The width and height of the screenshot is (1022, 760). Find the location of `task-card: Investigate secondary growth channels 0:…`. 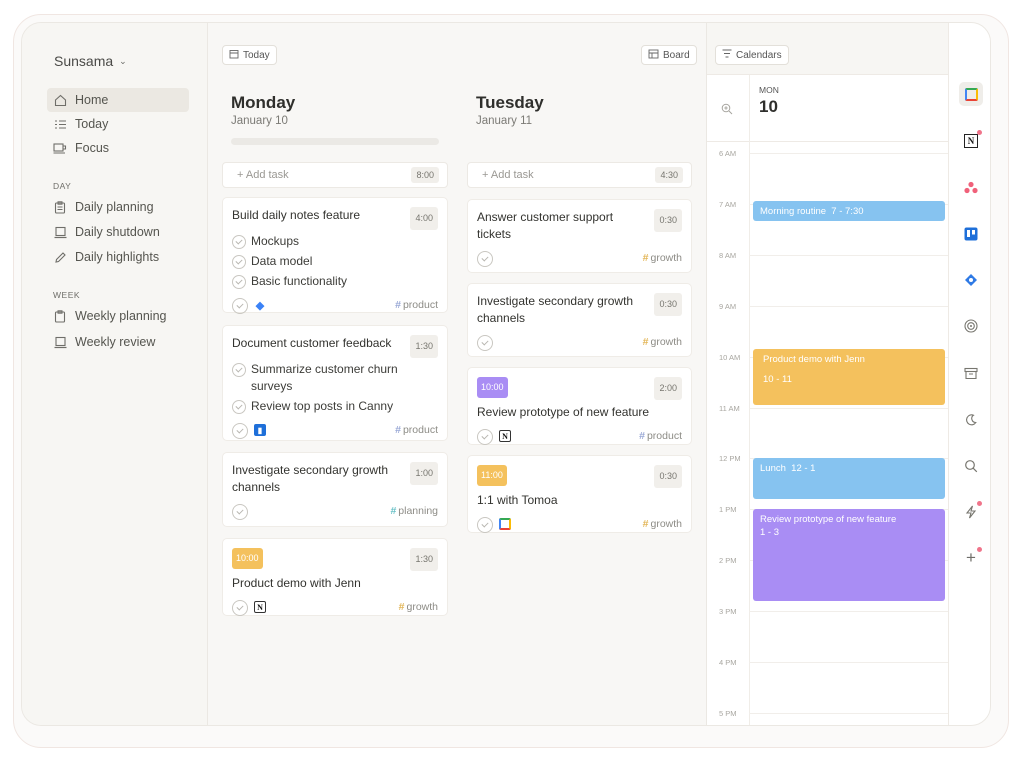

task-card: Investigate secondary growth channels 0:… is located at coordinates (579, 320).